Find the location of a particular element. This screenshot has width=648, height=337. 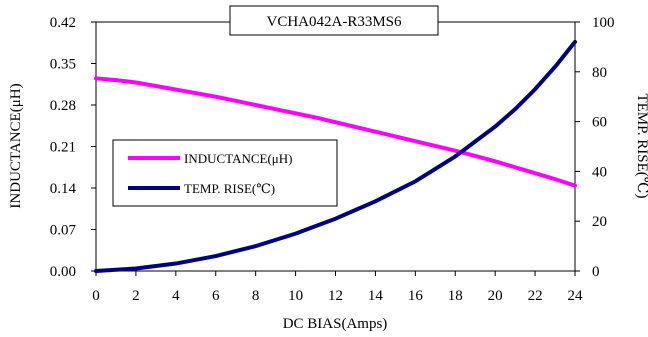

x-tick-label: 12 is located at coordinates (335, 296).